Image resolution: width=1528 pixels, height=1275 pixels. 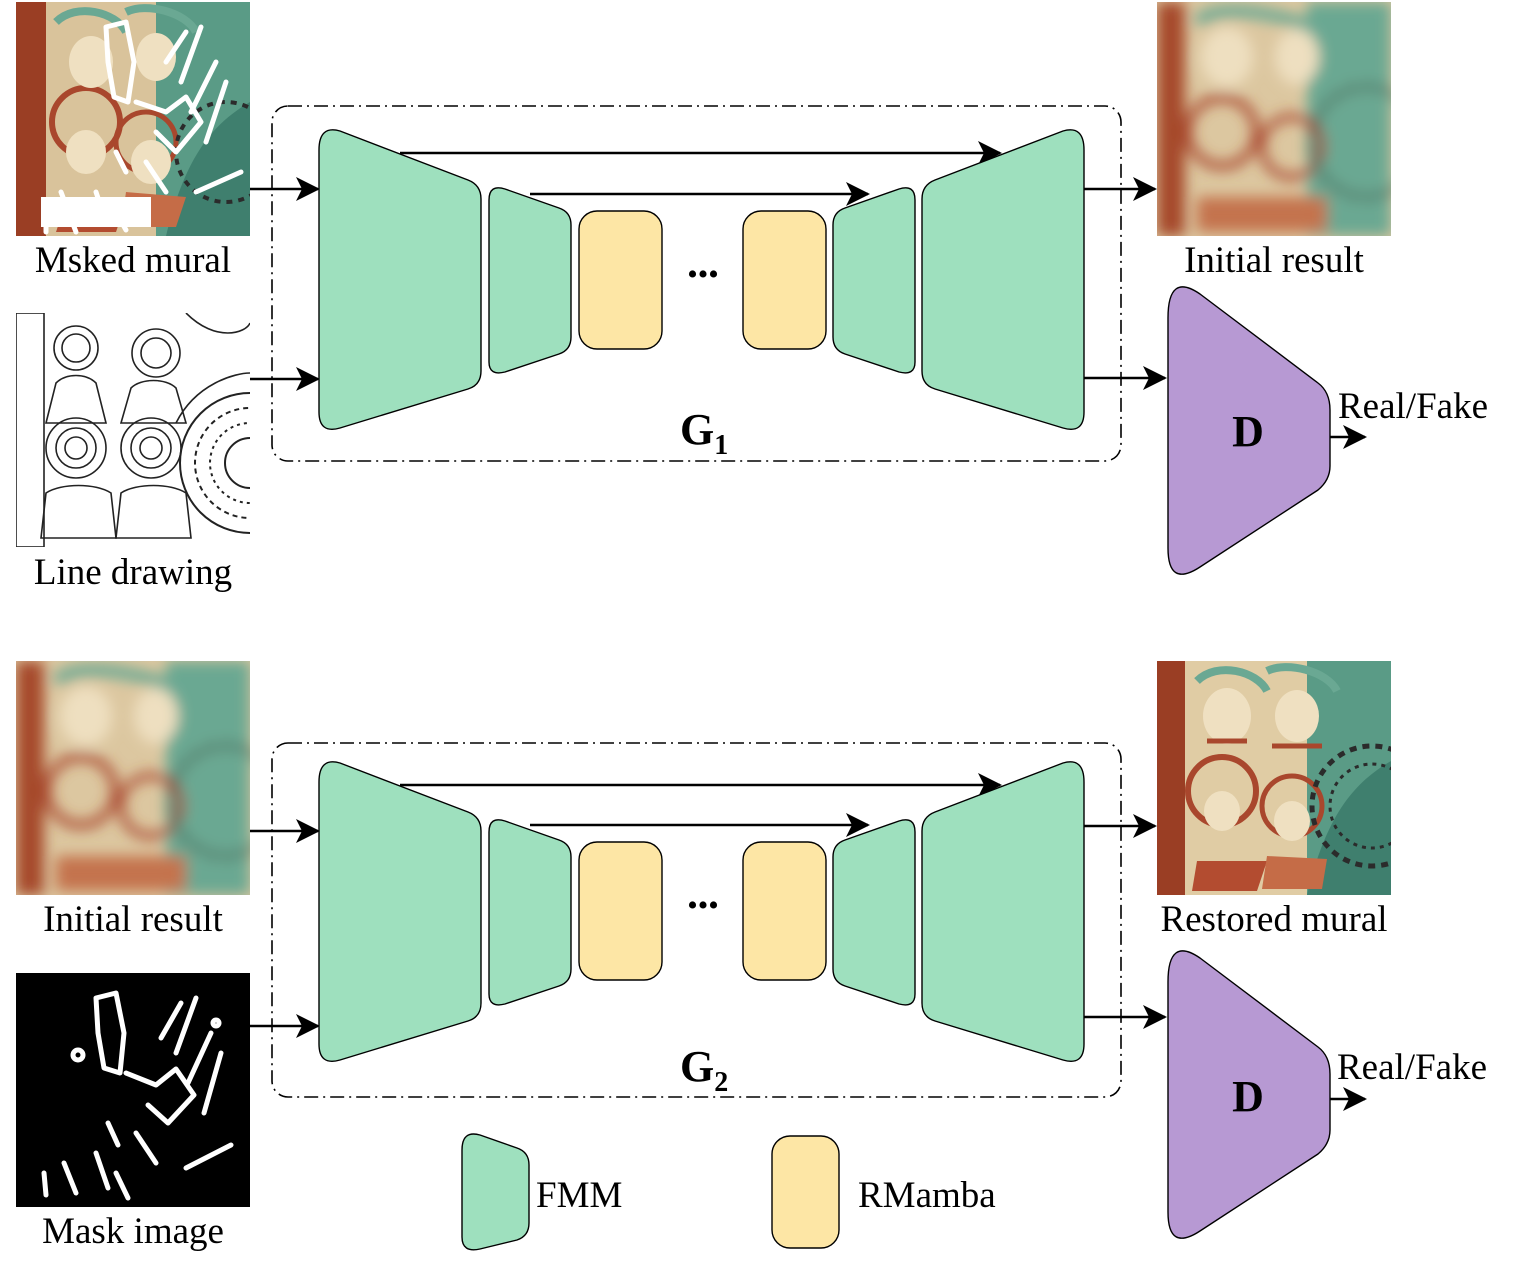 I want to click on generator-g2-label: G2, so click(x=704, y=1070).